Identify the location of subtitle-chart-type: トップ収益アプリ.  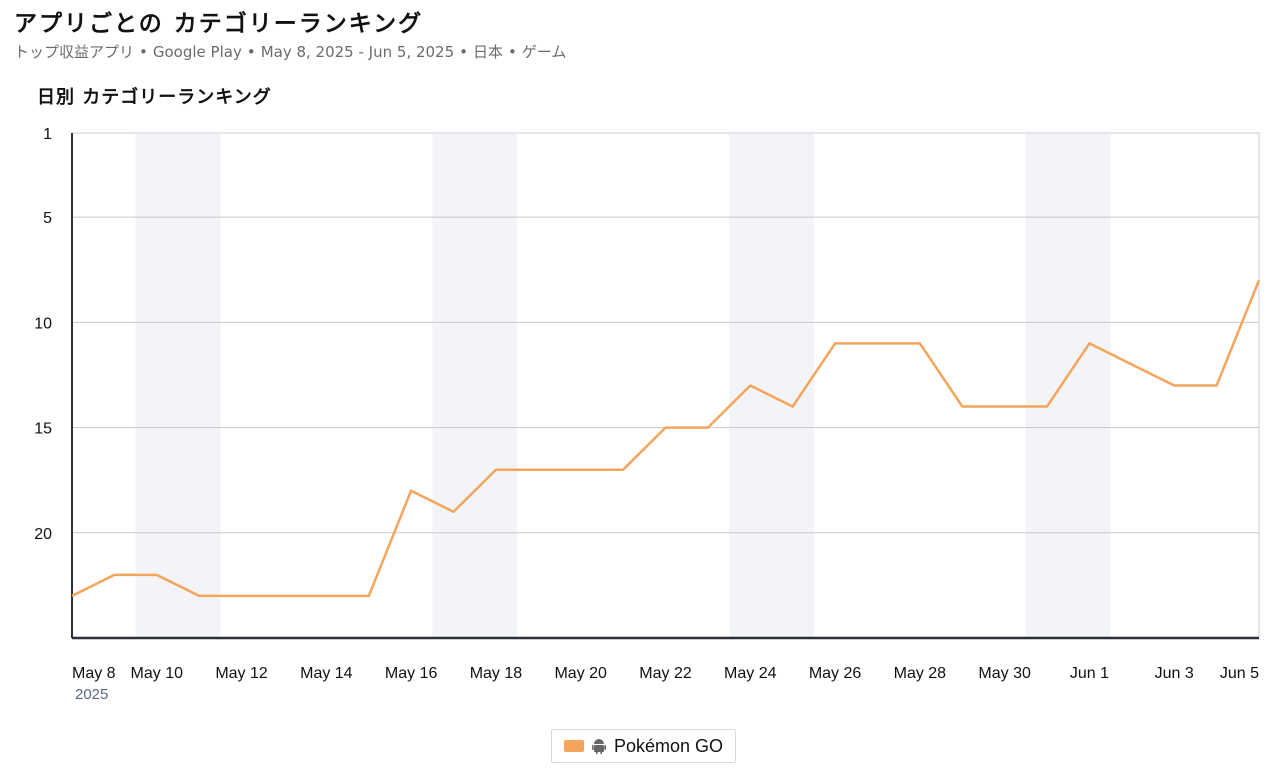
(74, 52).